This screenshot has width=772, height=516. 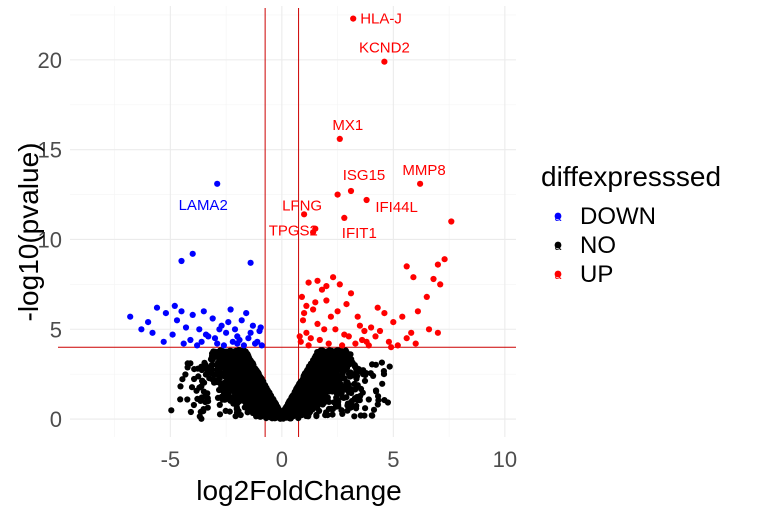 What do you see at coordinates (50, 239) in the screenshot?
I see `y-tick-label: 10` at bounding box center [50, 239].